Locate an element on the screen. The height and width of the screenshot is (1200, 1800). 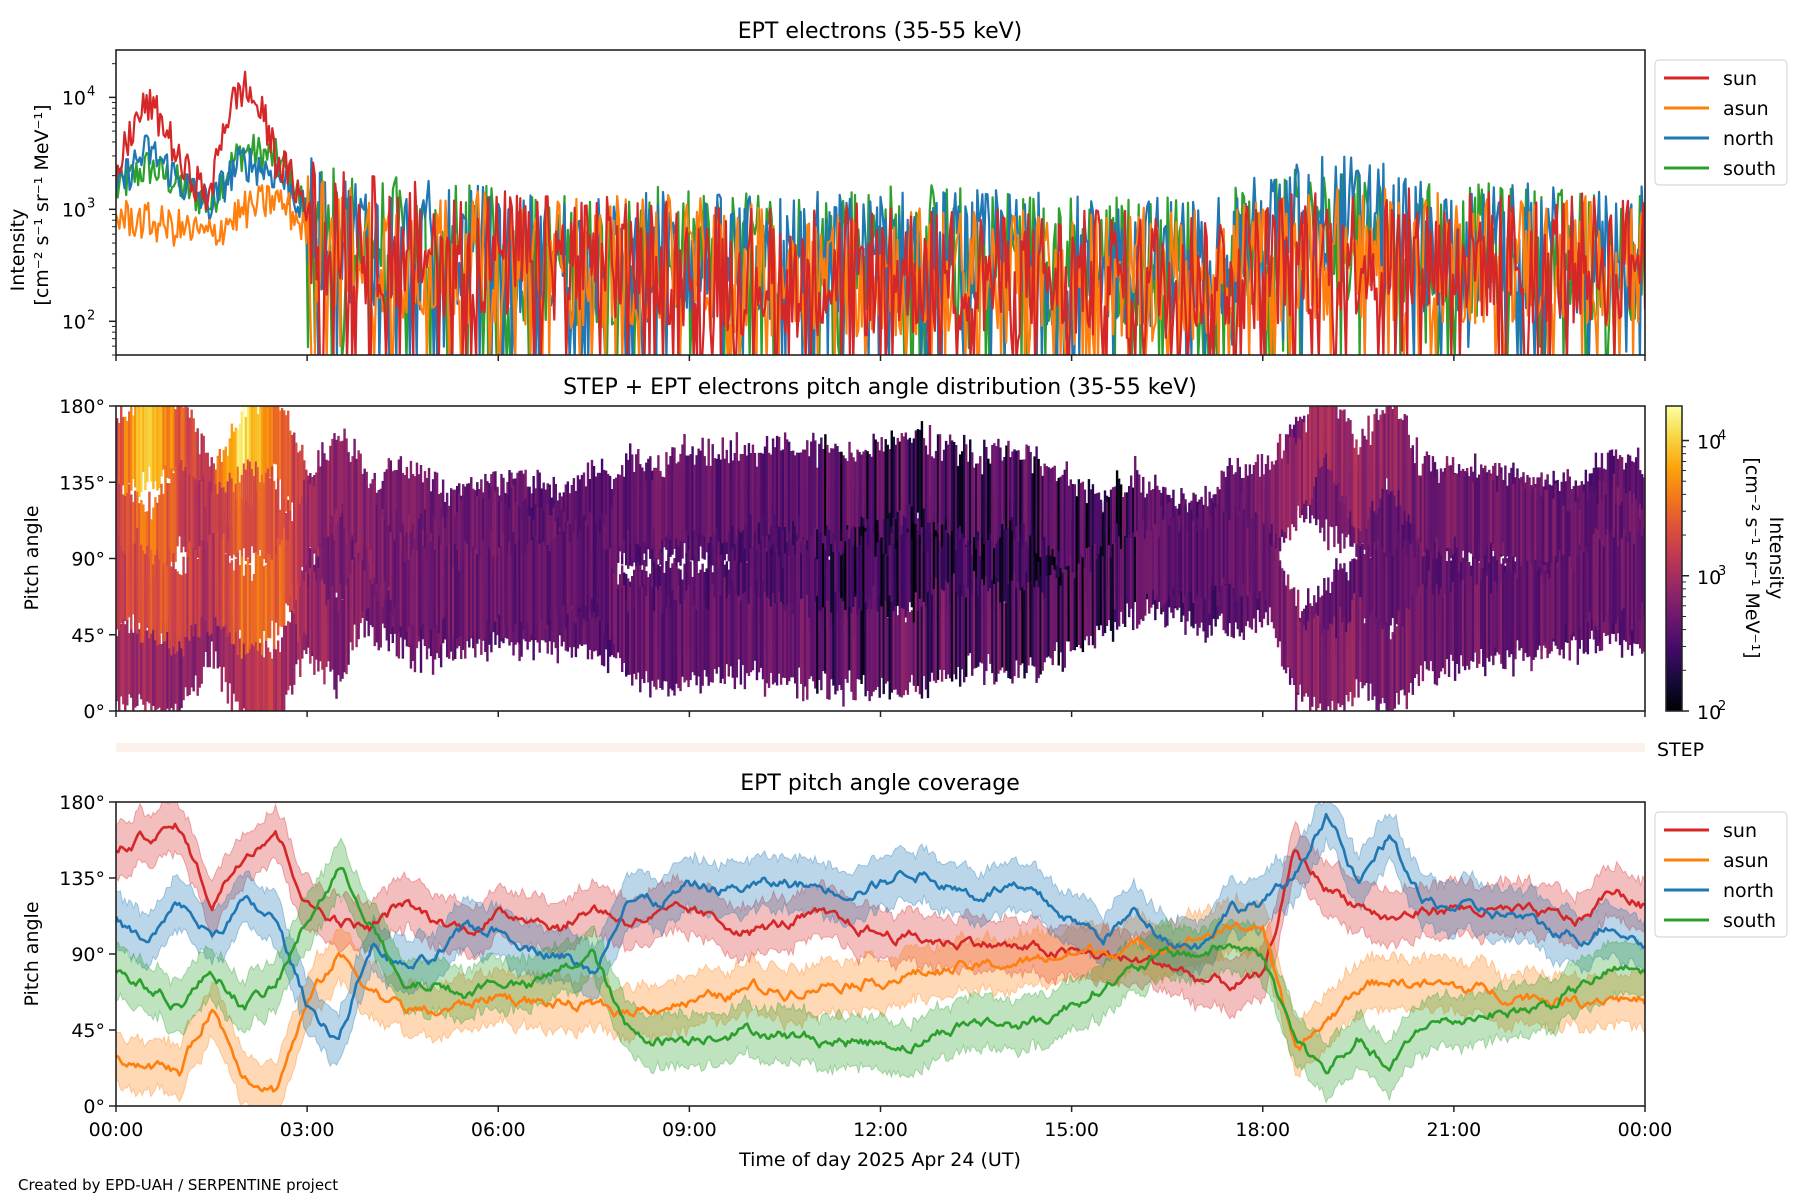
x-tick-label: 00:00 is located at coordinates (1645, 1130).